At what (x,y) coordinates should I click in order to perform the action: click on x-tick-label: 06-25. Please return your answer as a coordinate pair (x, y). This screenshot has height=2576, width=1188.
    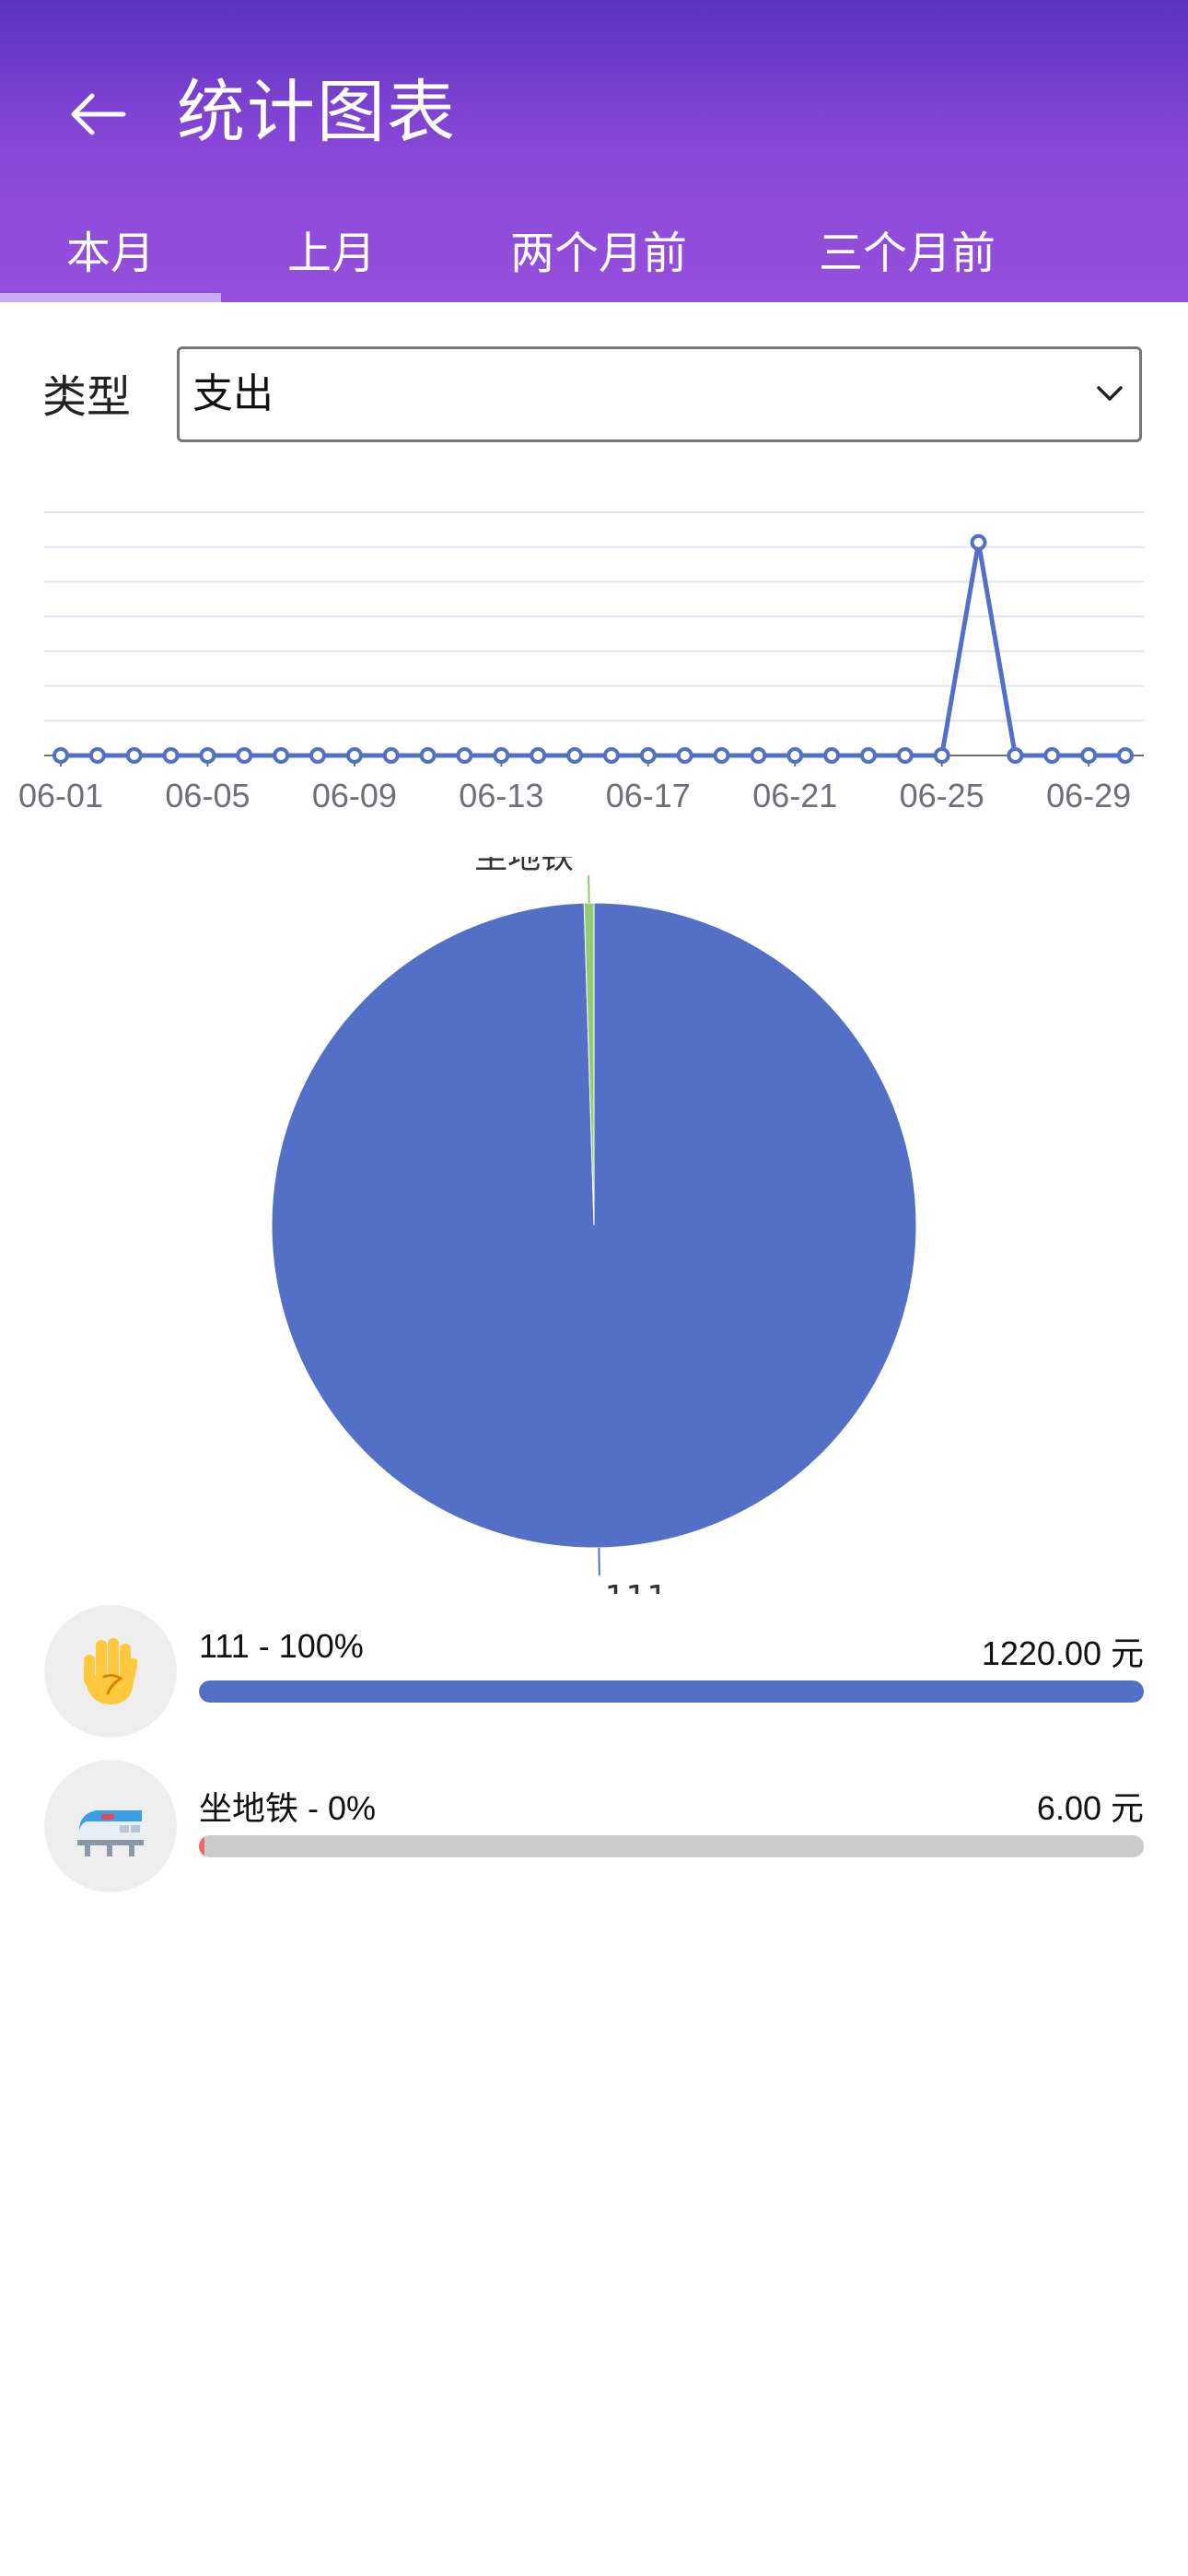
    Looking at the image, I should click on (942, 795).